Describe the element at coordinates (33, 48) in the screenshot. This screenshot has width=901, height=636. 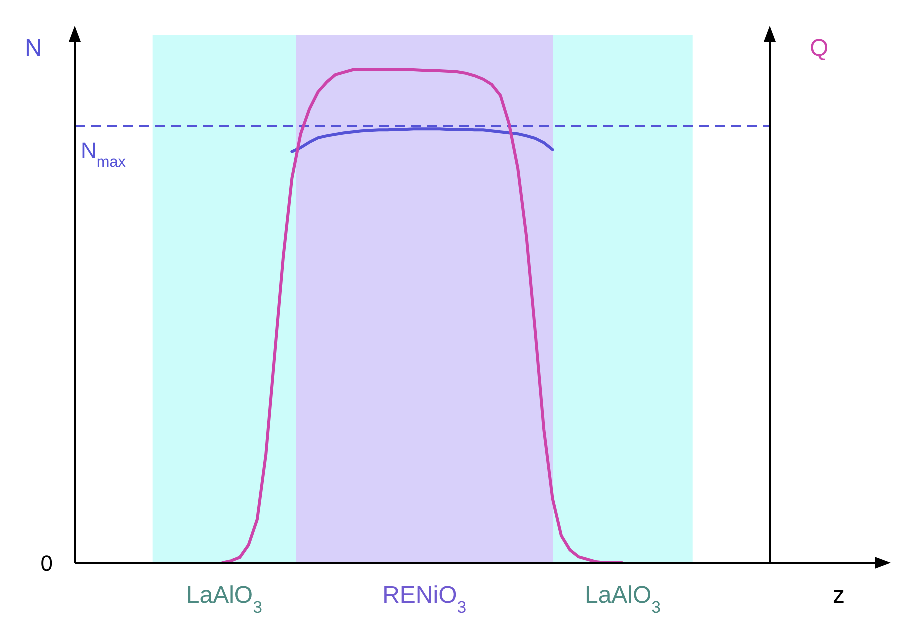
I see `y-axis-title: N` at that location.